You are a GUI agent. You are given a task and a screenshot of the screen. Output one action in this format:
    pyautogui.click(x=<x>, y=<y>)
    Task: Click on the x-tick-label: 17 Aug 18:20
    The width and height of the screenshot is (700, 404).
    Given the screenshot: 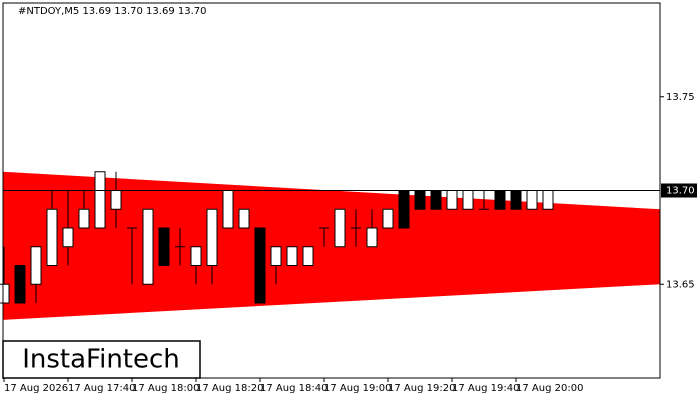 What is the action you would take?
    pyautogui.click(x=229, y=388)
    